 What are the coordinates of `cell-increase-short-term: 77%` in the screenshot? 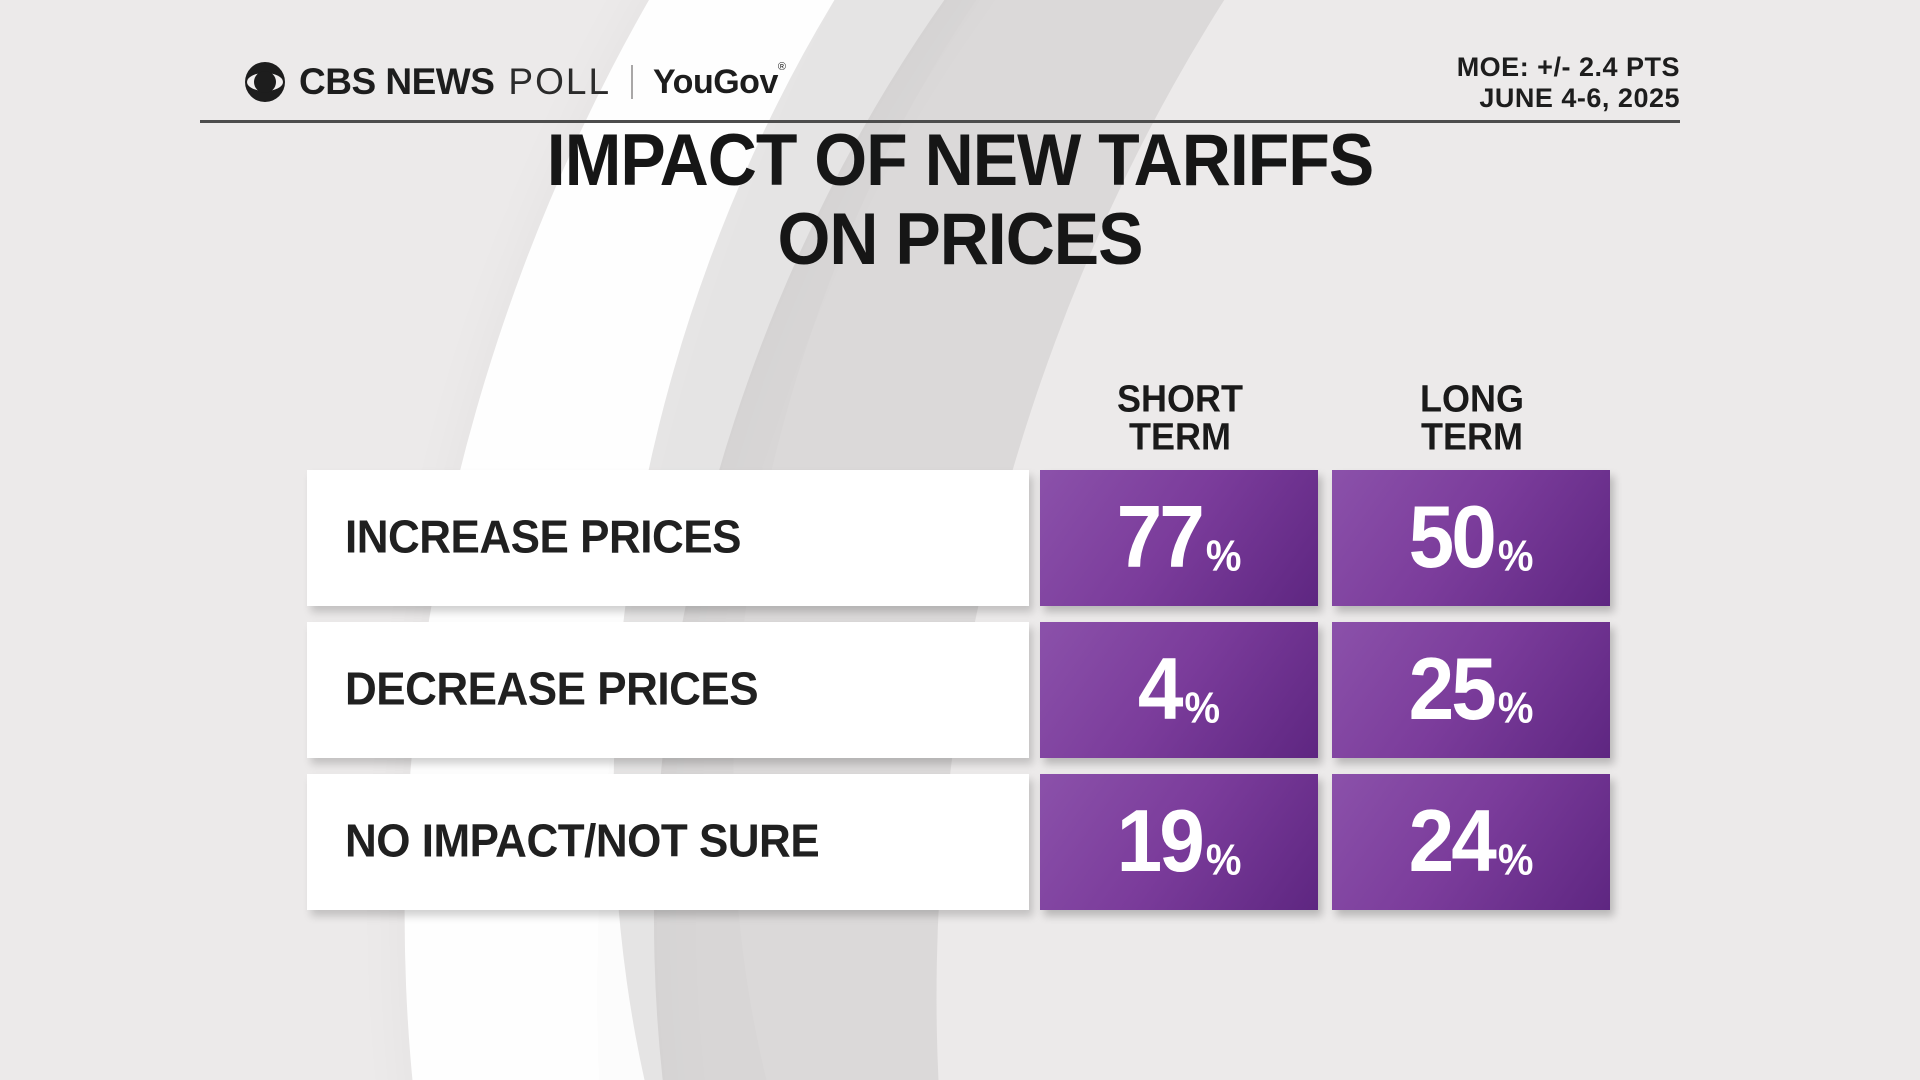 It's located at (1179, 538).